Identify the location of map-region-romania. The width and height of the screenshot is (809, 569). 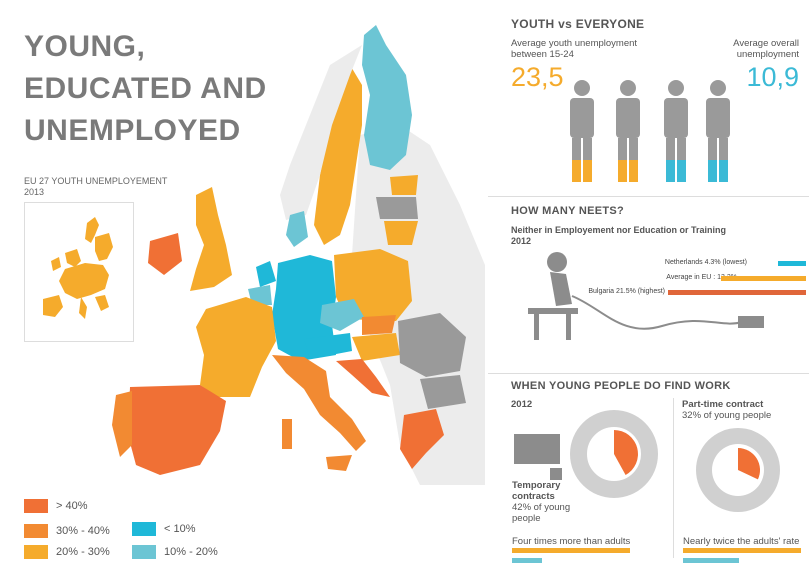
(432, 345).